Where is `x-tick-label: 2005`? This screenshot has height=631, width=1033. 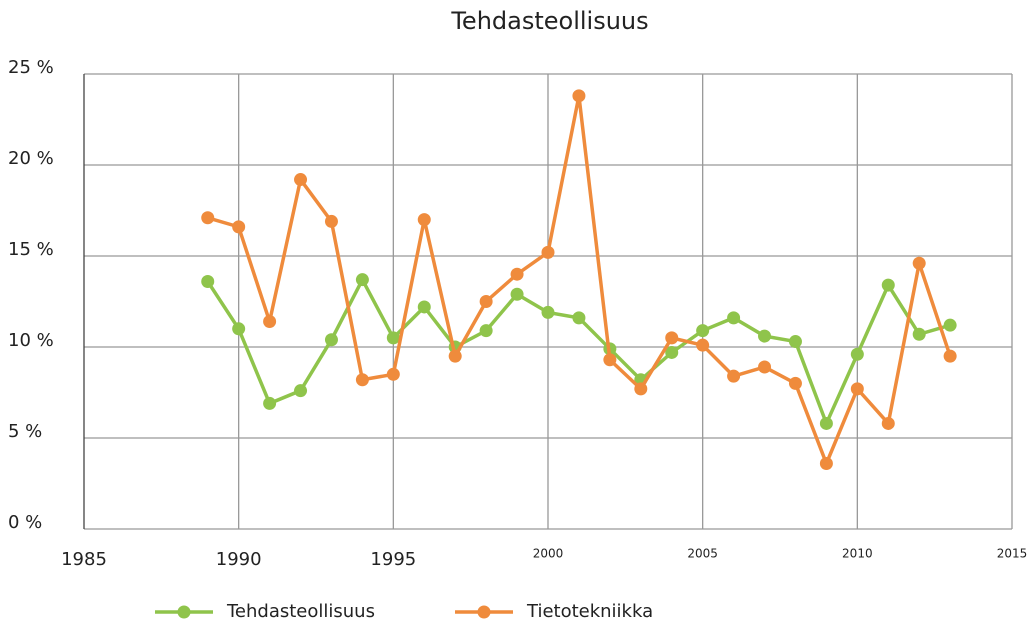
x-tick-label: 2005 is located at coordinates (702, 554).